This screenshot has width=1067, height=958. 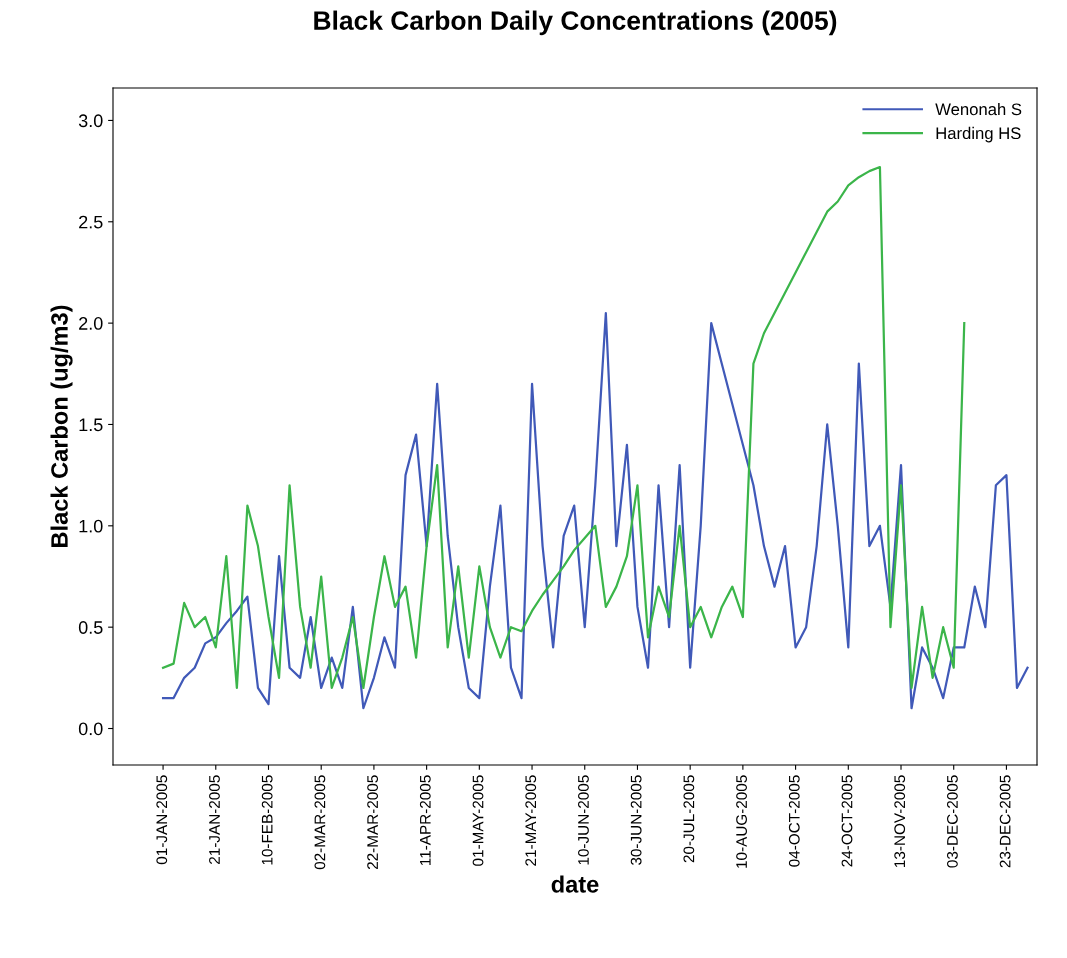 What do you see at coordinates (91, 222) in the screenshot?
I see `y-tick-label: 2.5` at bounding box center [91, 222].